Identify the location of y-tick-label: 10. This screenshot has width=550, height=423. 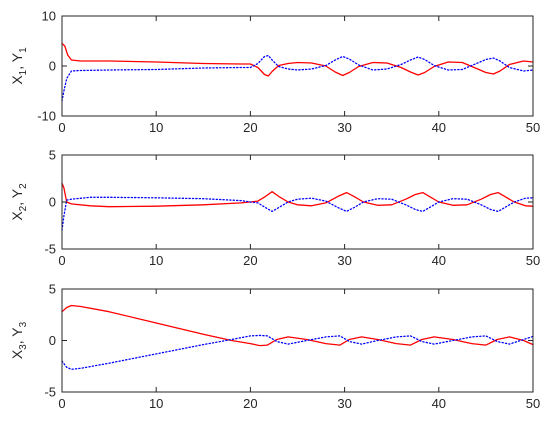
(49, 16).